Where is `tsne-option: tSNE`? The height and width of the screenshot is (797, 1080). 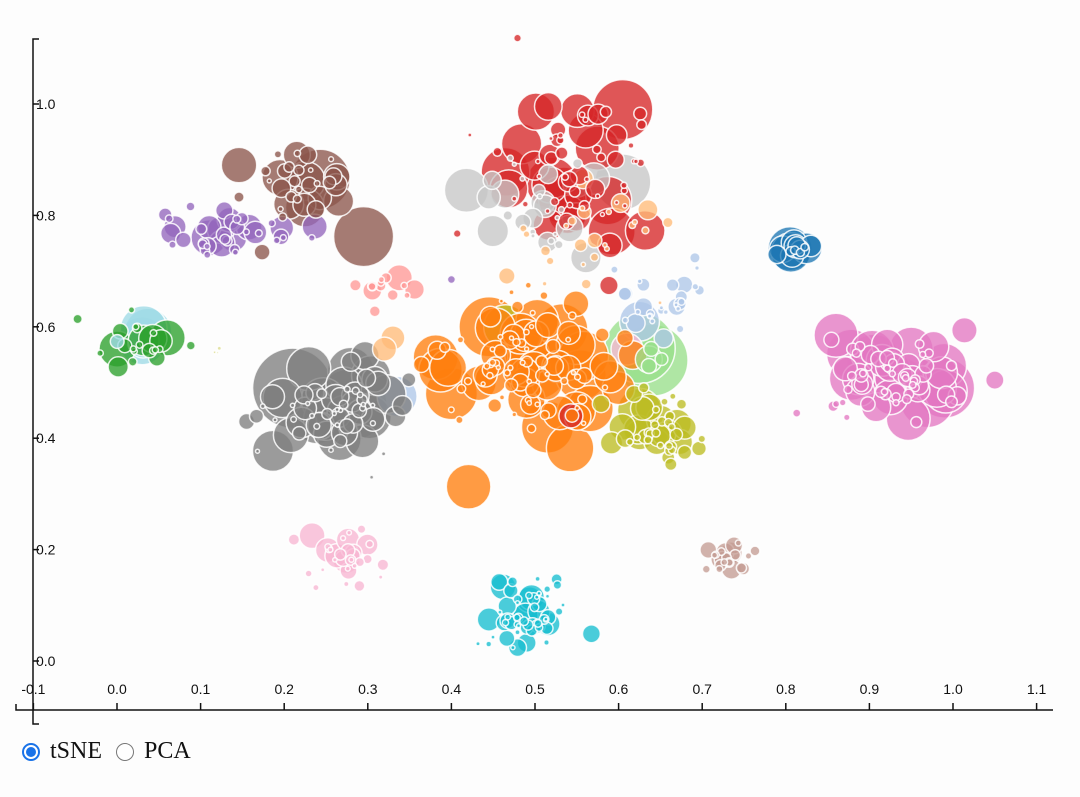 tsne-option: tSNE is located at coordinates (62, 751).